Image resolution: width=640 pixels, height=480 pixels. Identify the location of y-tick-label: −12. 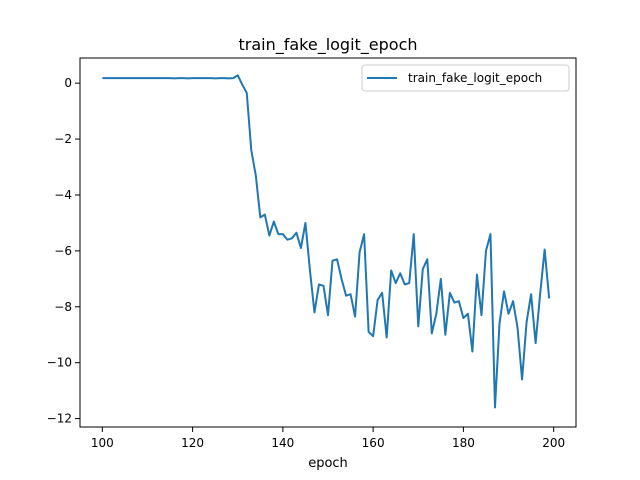
(59, 419).